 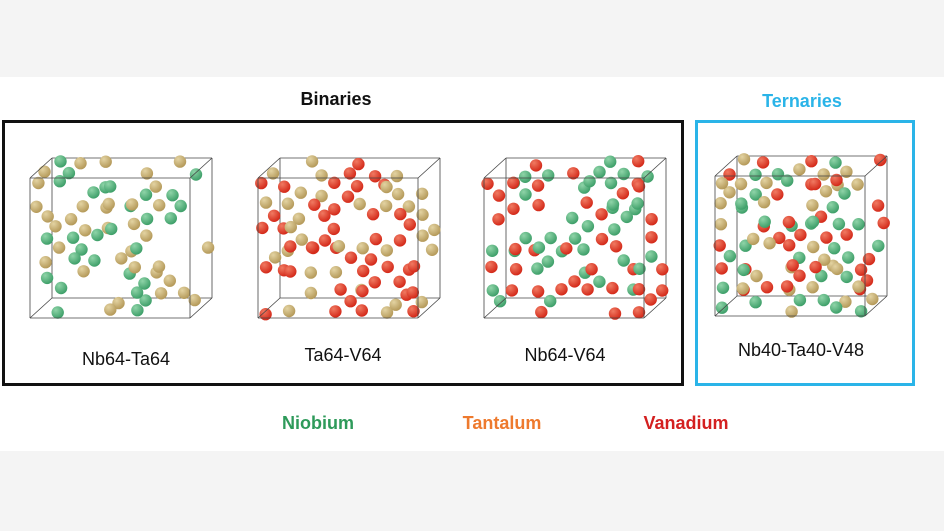 What do you see at coordinates (348, 238) in the screenshot?
I see `crystal-ta-v-drawing` at bounding box center [348, 238].